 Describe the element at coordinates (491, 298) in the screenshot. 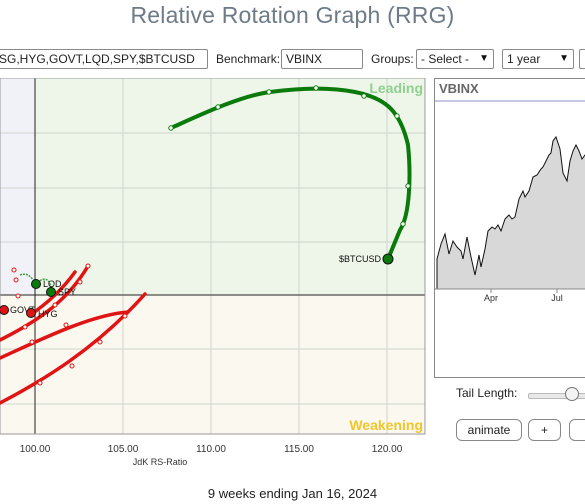

I see `price-x-tick: Apr` at that location.